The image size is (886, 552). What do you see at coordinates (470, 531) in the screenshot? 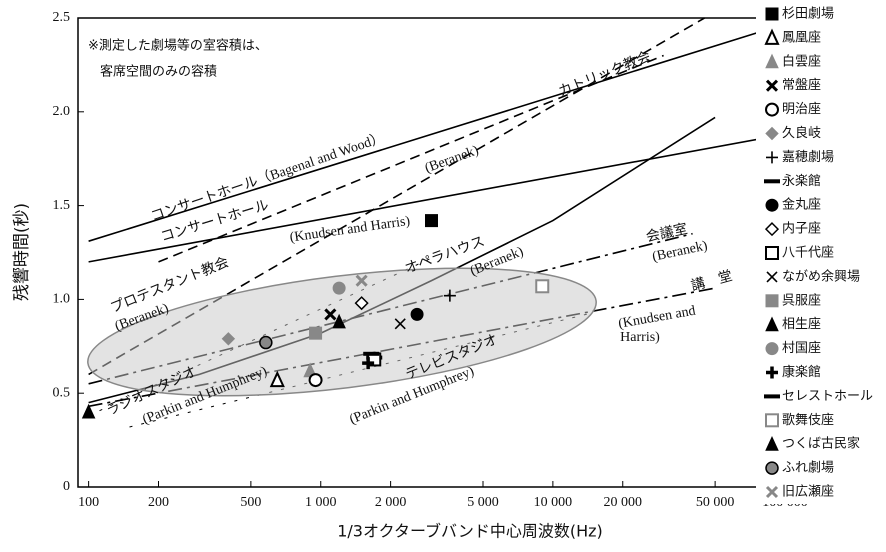
I see `x-axis-label: 1/3オクターブバンド中心周波数(Hz)` at bounding box center [470, 531].